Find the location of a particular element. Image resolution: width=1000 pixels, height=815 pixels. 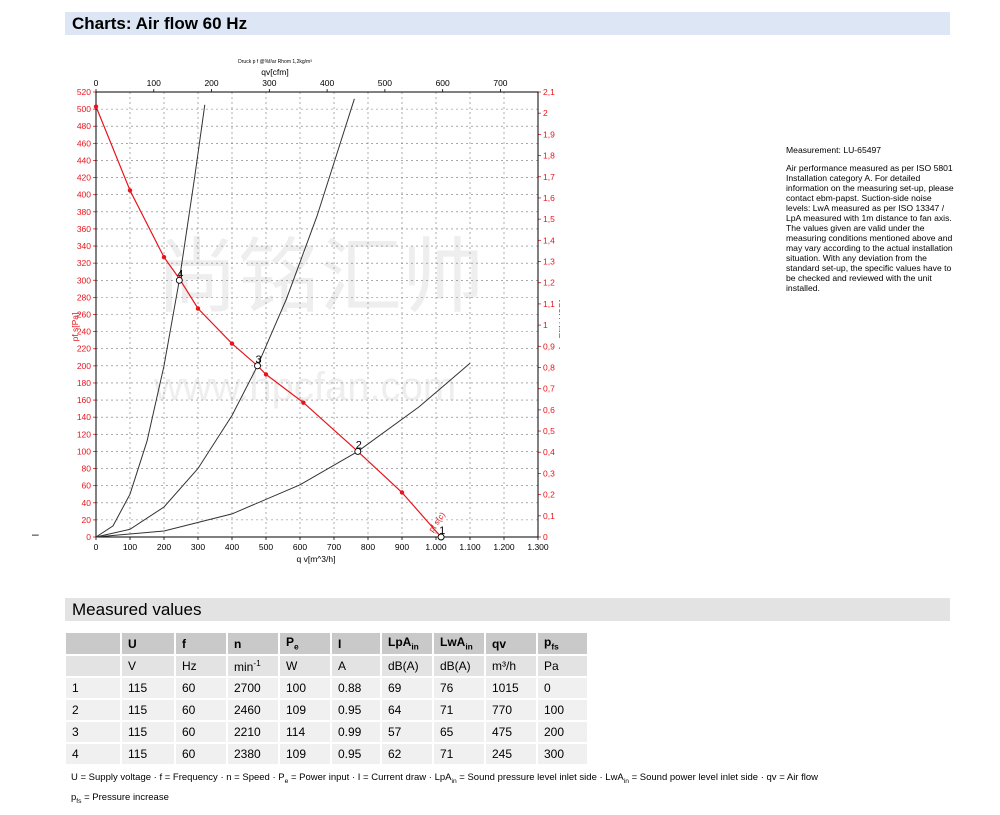

table-cell: 2380 is located at coordinates (252, 754).